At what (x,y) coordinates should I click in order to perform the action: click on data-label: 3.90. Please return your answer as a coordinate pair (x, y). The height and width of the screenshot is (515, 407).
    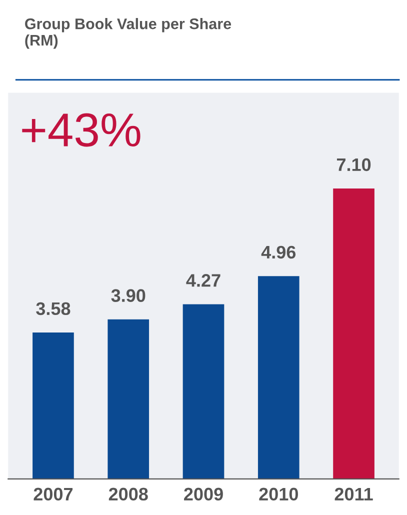
    Looking at the image, I should click on (128, 295).